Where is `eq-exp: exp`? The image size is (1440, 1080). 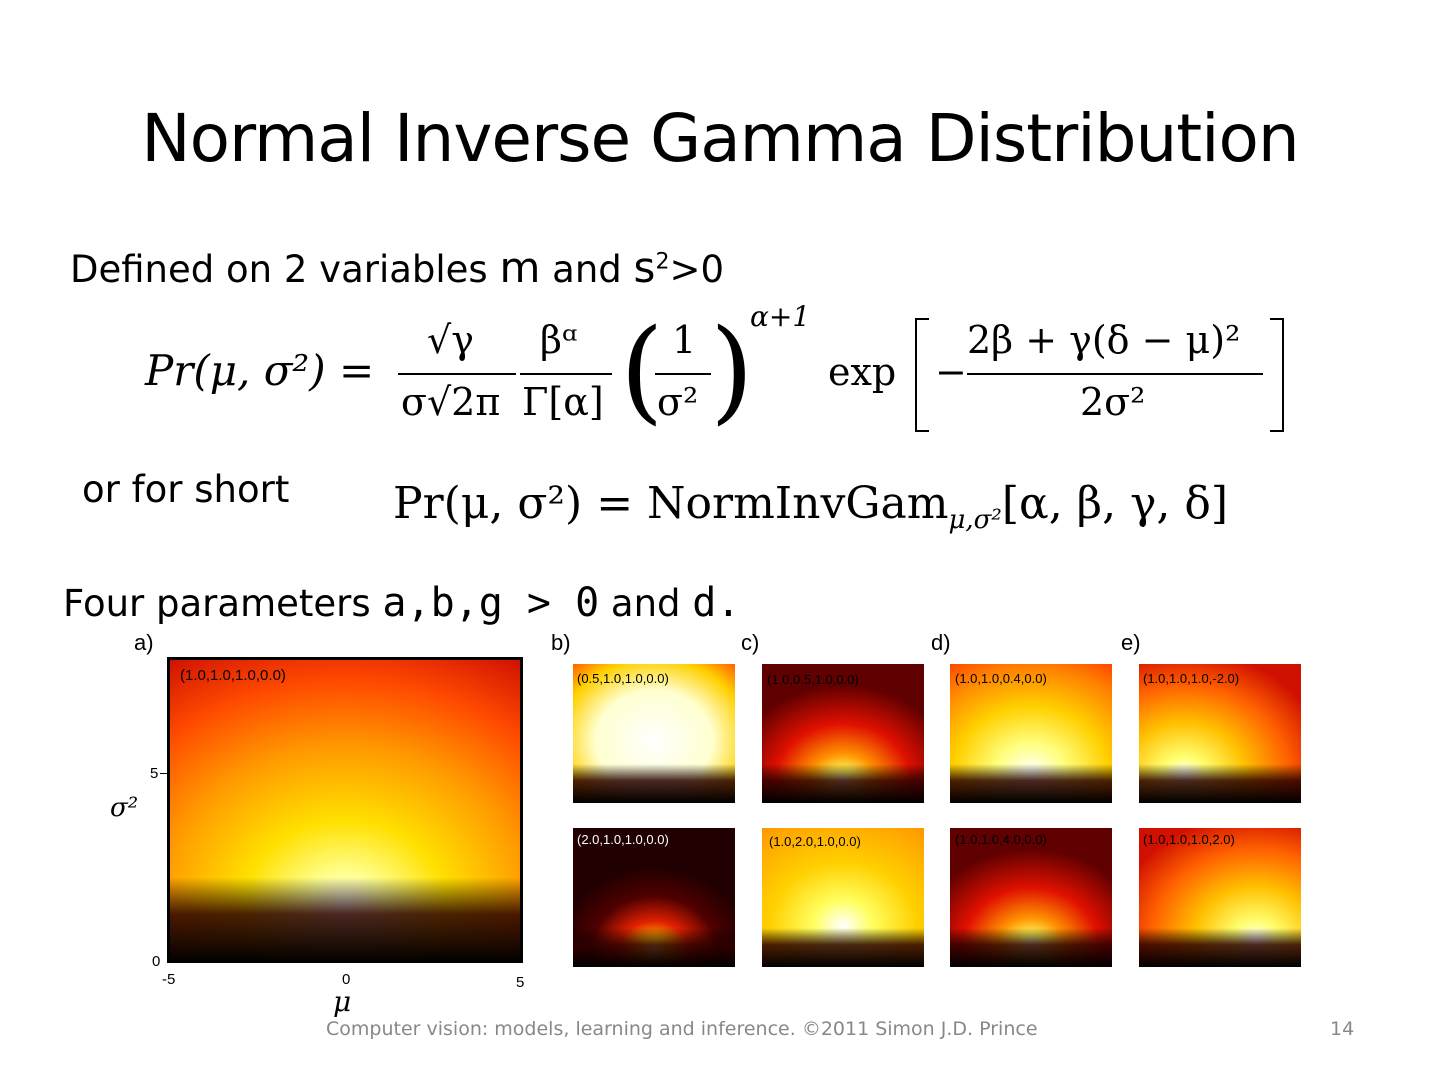
eq-exp: exp is located at coordinates (862, 372).